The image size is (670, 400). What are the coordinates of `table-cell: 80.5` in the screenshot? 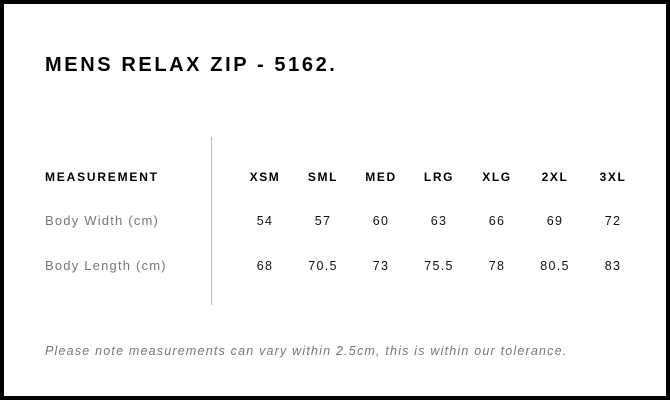 It's located at (555, 266).